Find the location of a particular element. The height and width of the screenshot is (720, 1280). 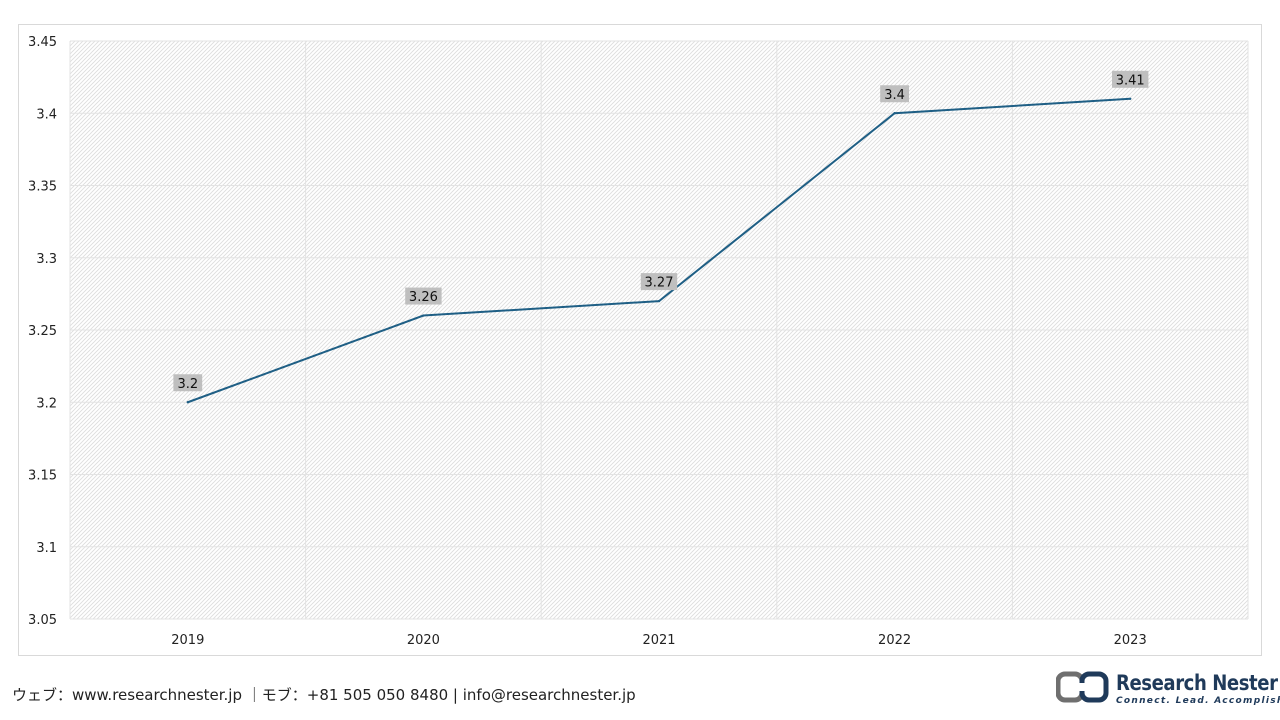

data-label-text: 3.27 is located at coordinates (659, 283).